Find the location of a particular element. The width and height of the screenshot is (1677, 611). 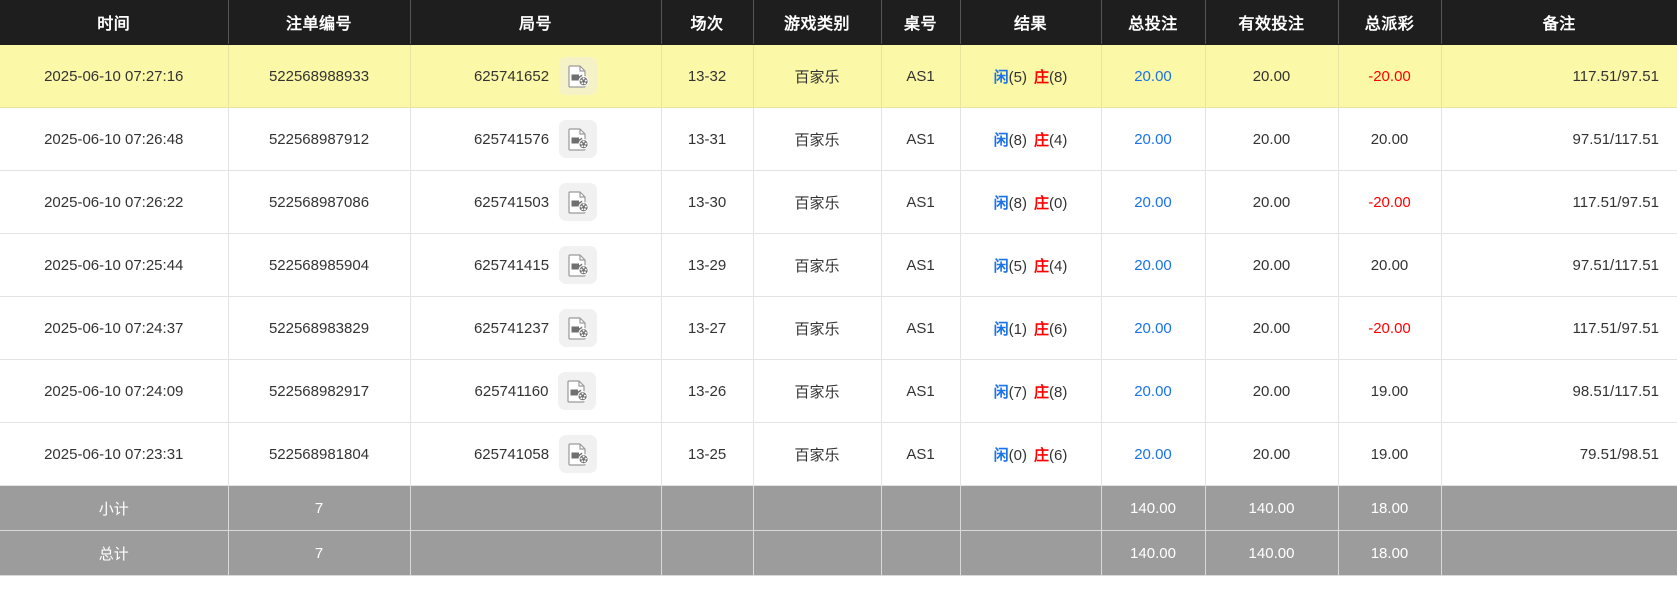

summary-round-no is located at coordinates (536, 553).